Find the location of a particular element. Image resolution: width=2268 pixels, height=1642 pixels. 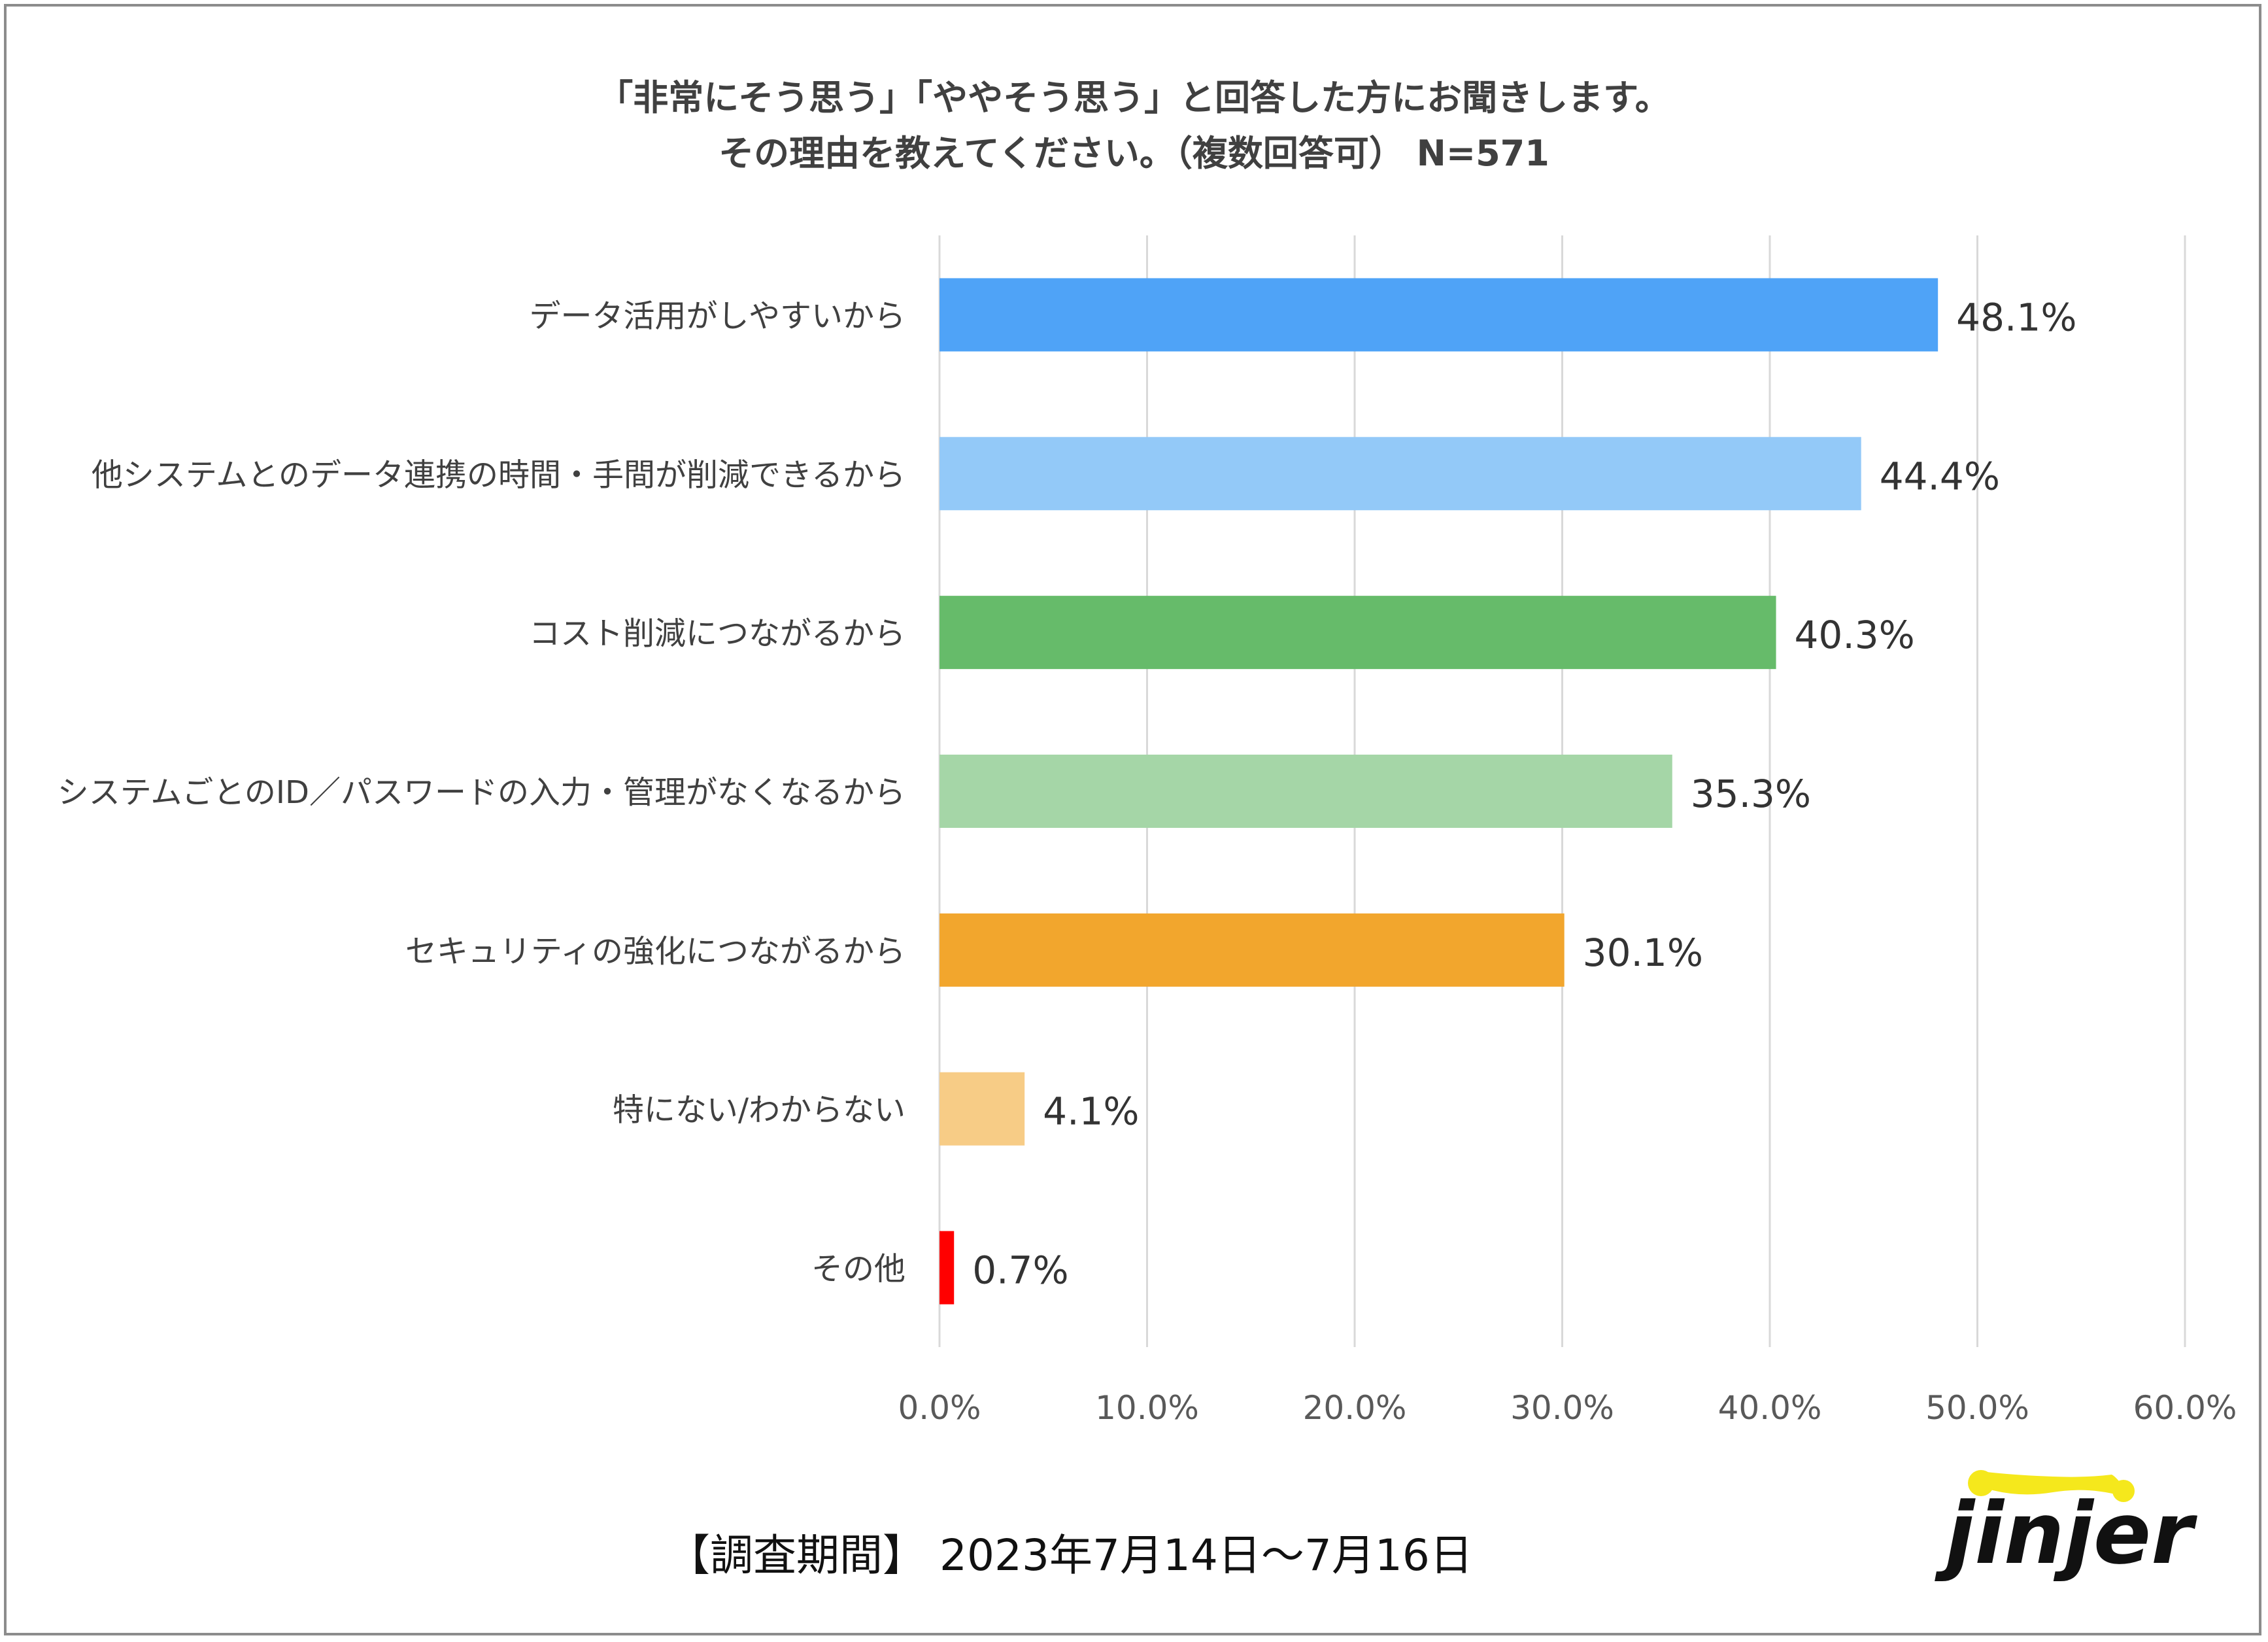

value-label: 48.1% is located at coordinates (2016, 317).